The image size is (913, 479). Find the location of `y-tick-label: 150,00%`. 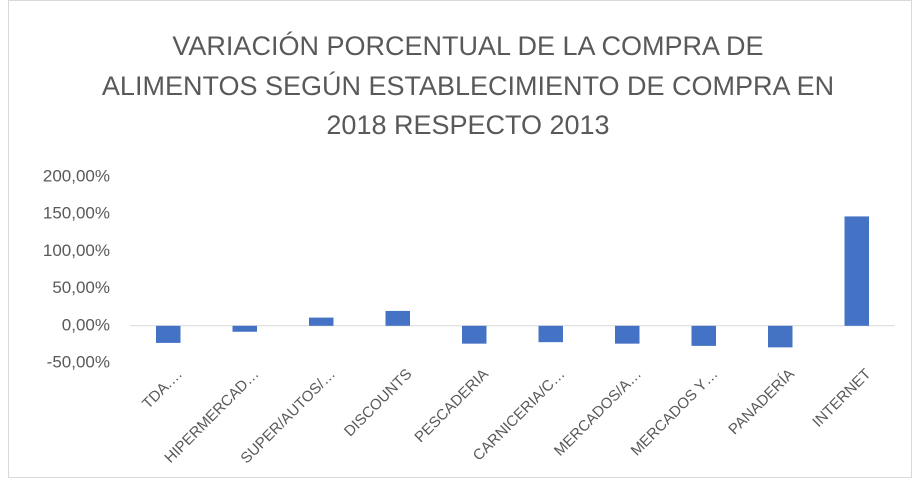

y-tick-label: 150,00% is located at coordinates (76, 213).